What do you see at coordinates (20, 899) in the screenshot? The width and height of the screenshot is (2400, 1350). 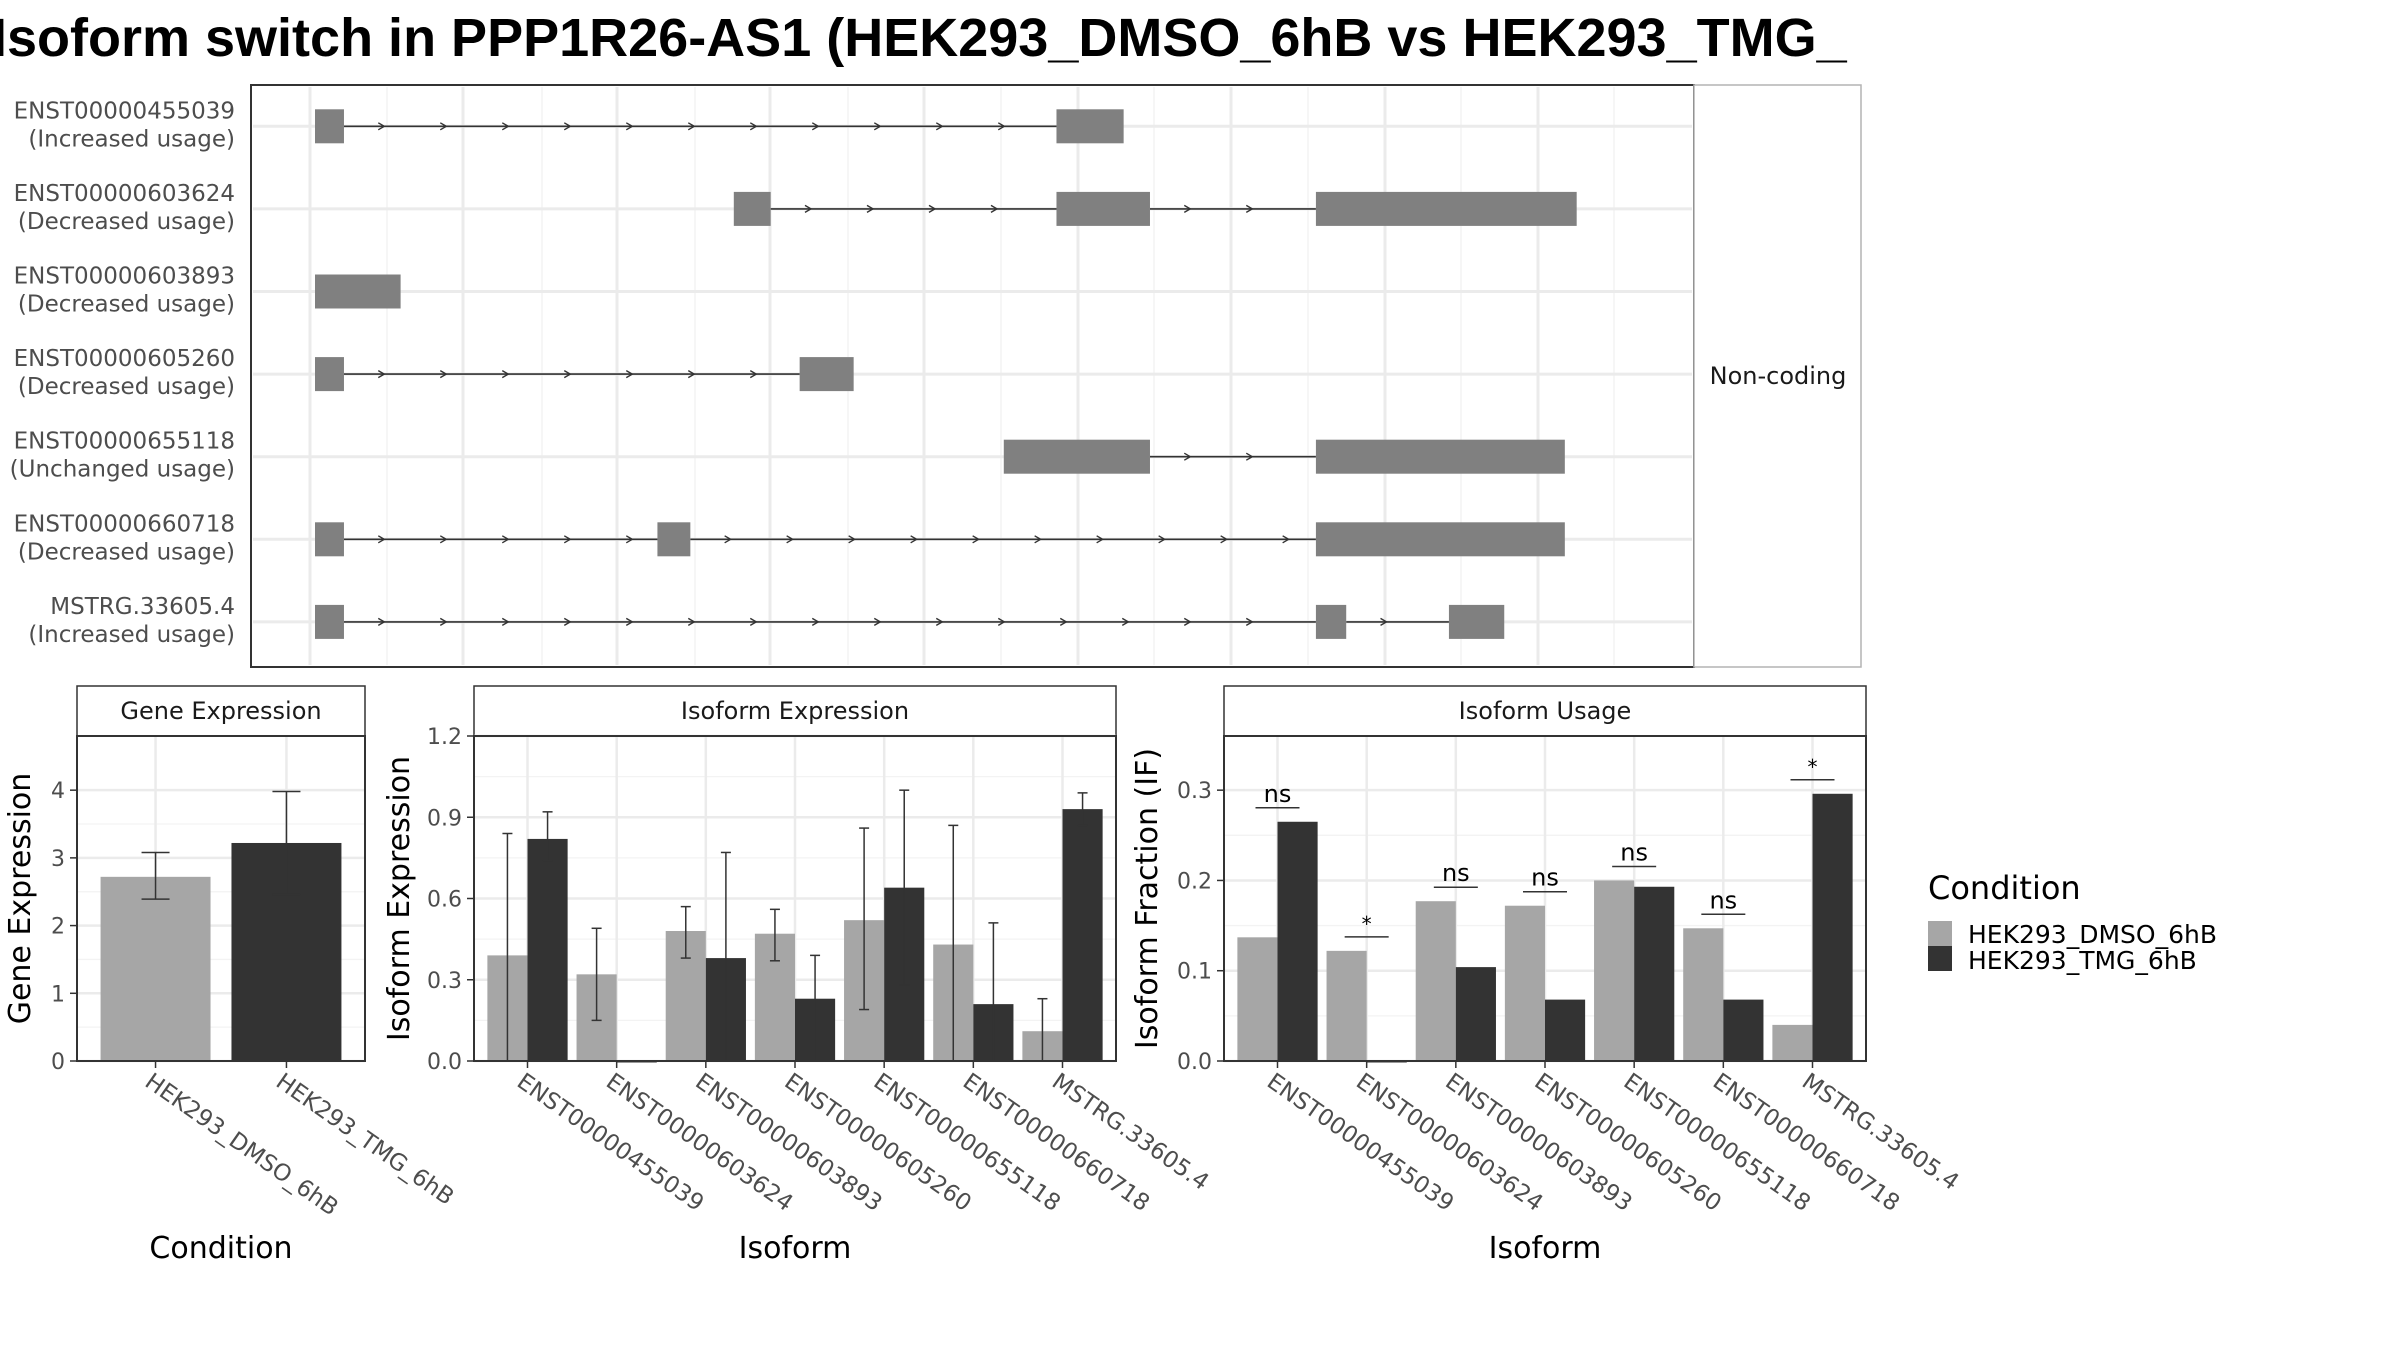 I see `y-axis-title: Gene Expression` at bounding box center [20, 899].